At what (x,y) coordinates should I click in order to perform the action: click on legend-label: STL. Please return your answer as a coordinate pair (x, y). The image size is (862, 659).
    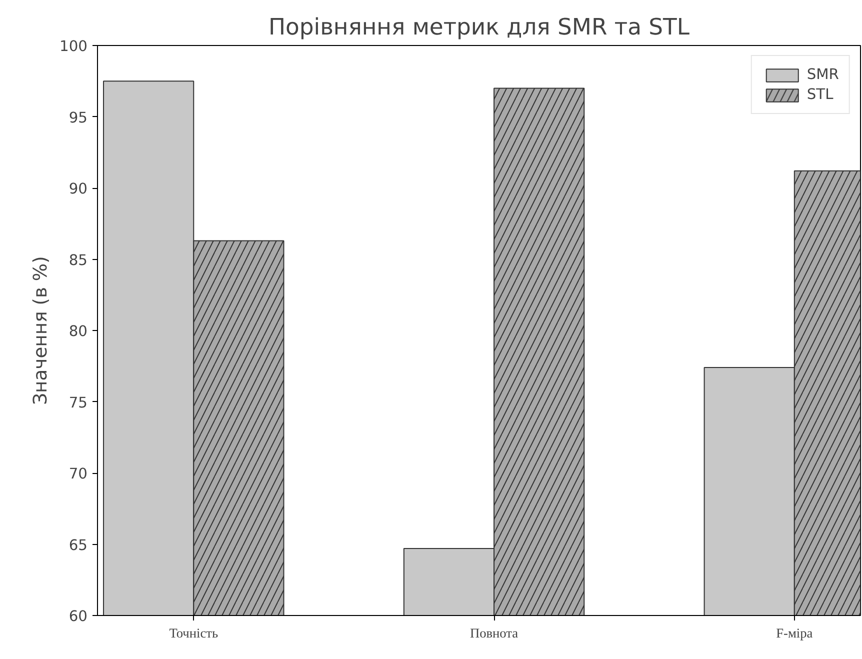
    Looking at the image, I should click on (820, 94).